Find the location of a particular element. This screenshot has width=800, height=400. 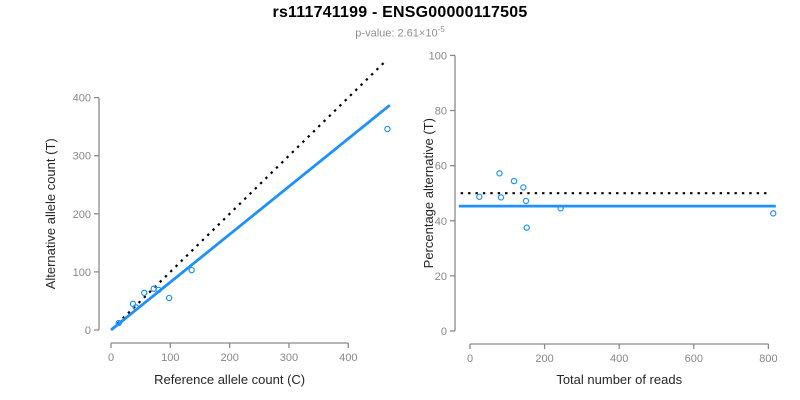

y-tick-label: 400 is located at coordinates (82, 99).